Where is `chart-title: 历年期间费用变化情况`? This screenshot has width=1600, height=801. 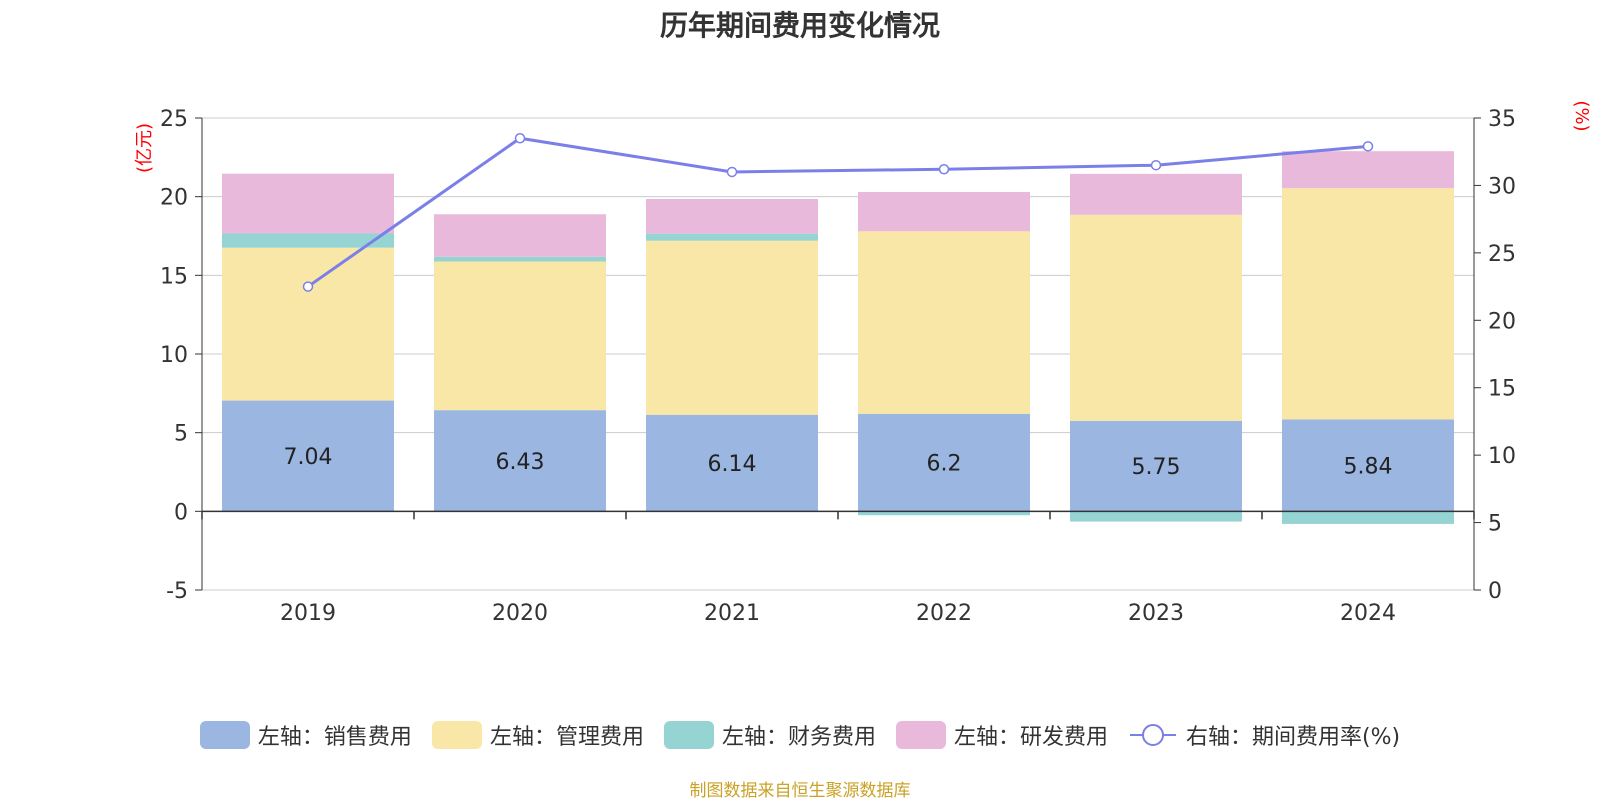
chart-title: 历年期间费用变化情况 is located at coordinates (799, 25).